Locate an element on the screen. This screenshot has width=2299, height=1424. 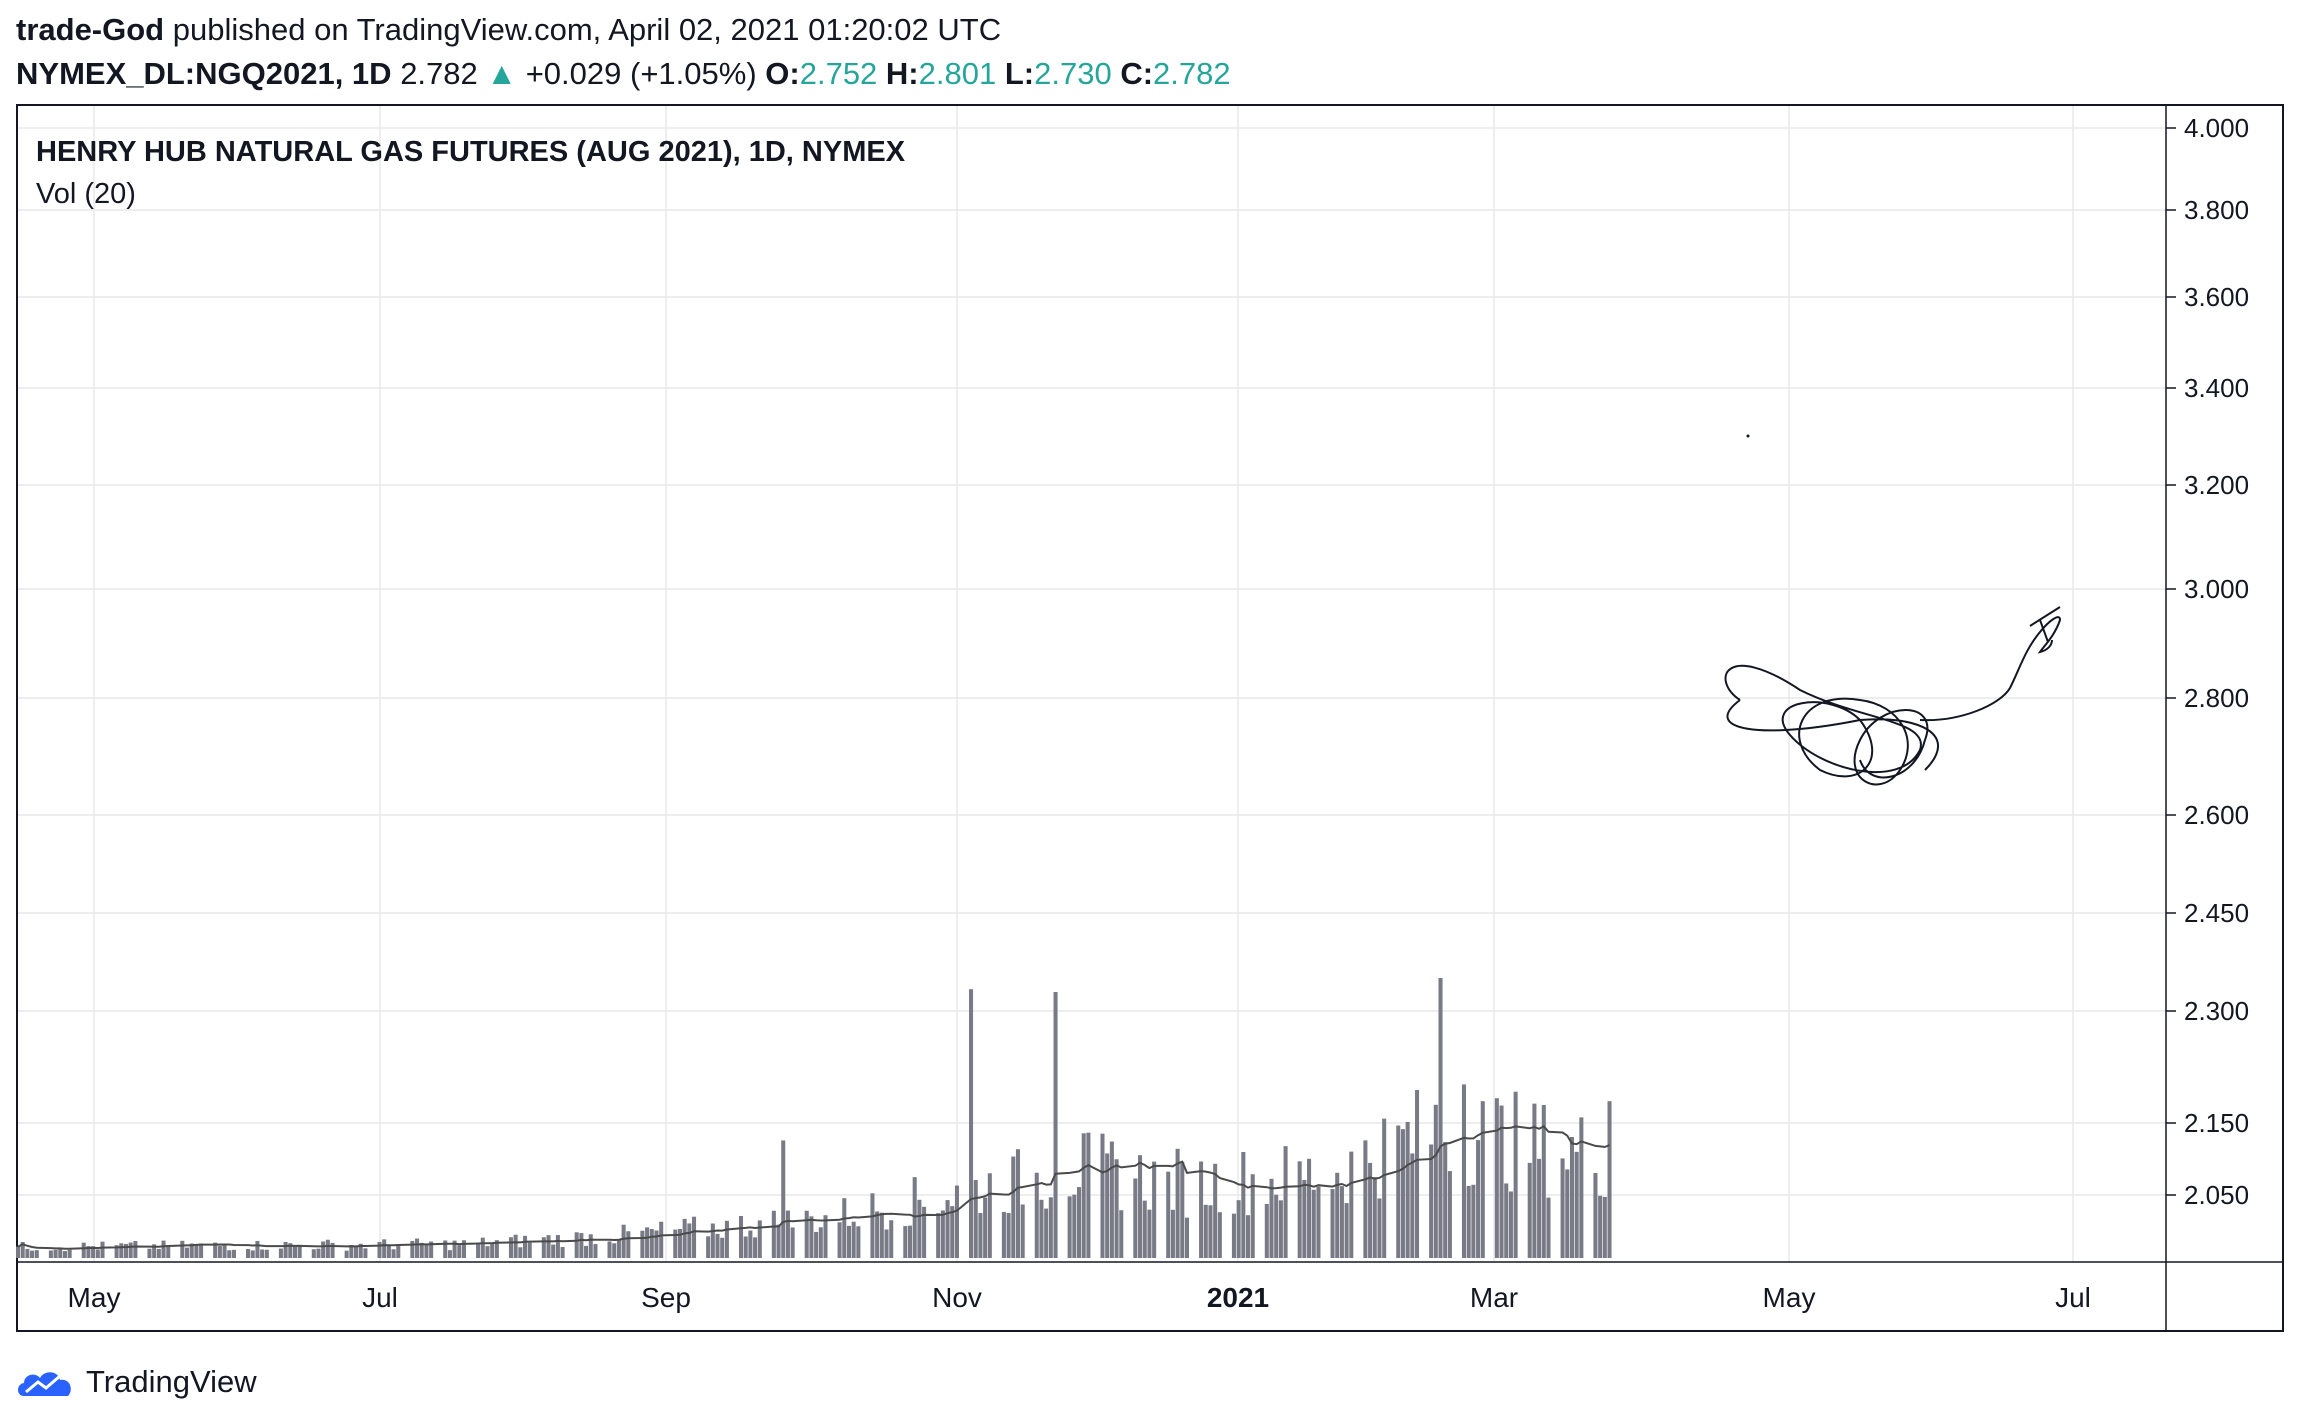
price-tick-label: 2.300 is located at coordinates (2216, 1011).